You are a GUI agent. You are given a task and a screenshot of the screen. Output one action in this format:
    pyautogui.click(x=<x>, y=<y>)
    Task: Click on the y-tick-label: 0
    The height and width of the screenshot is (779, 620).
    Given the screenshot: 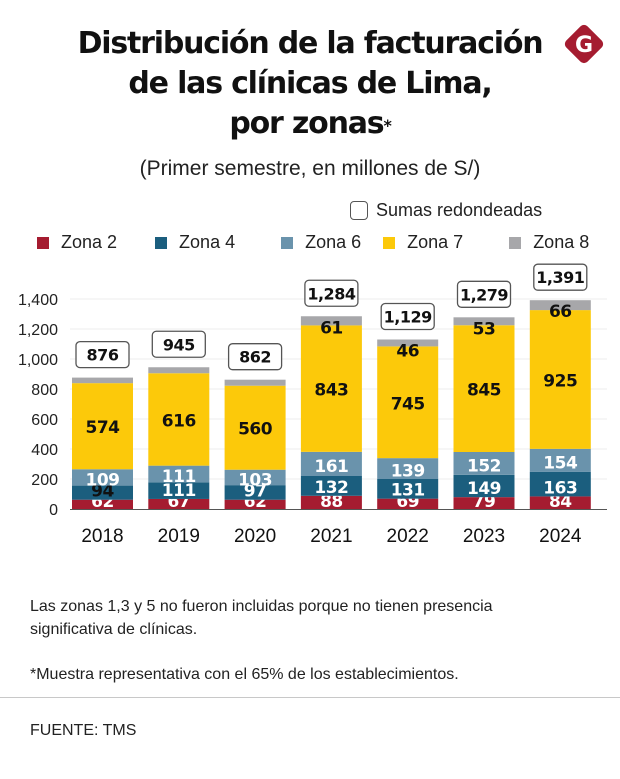 What is the action you would take?
    pyautogui.click(x=53, y=510)
    